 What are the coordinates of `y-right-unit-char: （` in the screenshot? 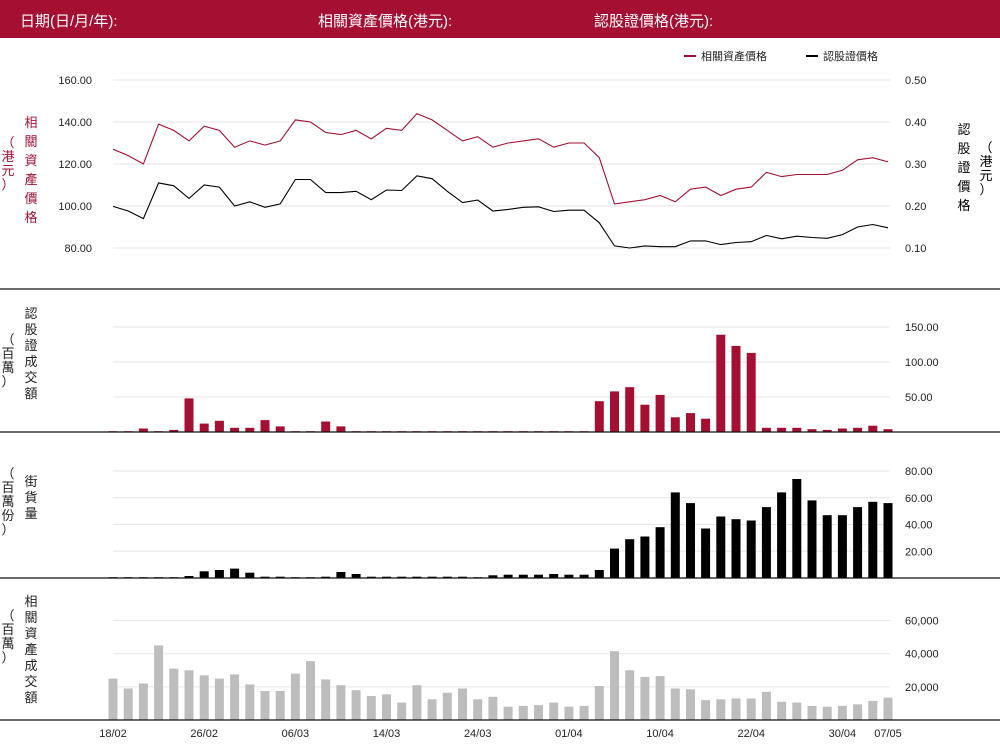 It's located at (985, 147).